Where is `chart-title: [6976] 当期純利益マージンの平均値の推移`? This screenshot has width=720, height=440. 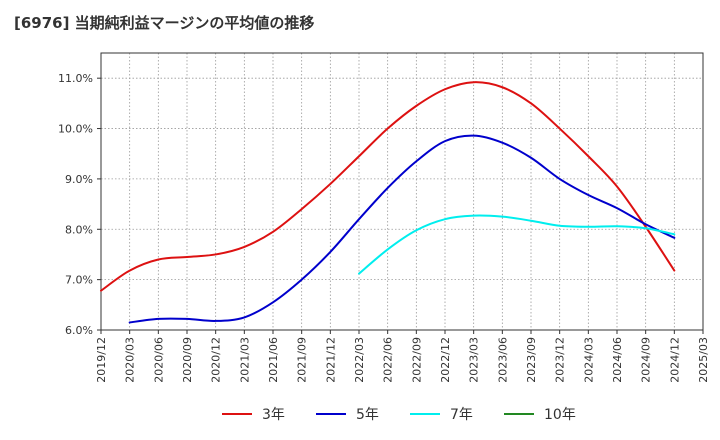
chart-title: [6976] 当期純利益マージンの平均値の推移 is located at coordinates (164, 23).